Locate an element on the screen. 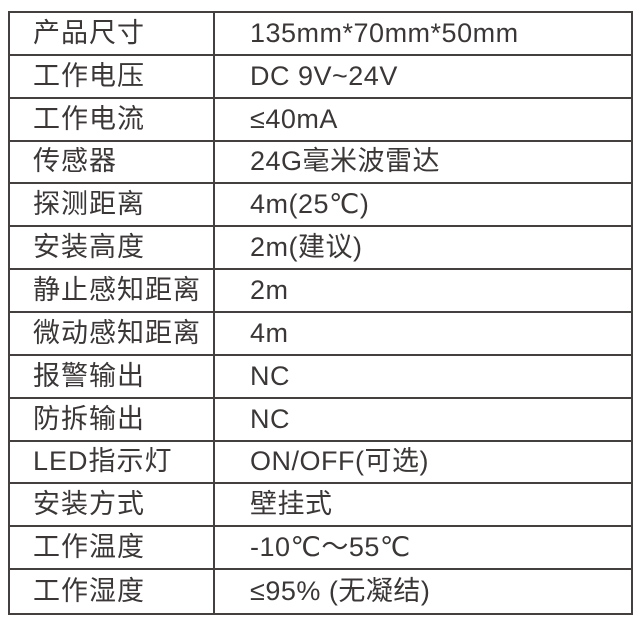 The height and width of the screenshot is (626, 644). spec-label-cell: 工作温度 is located at coordinates (112, 548).